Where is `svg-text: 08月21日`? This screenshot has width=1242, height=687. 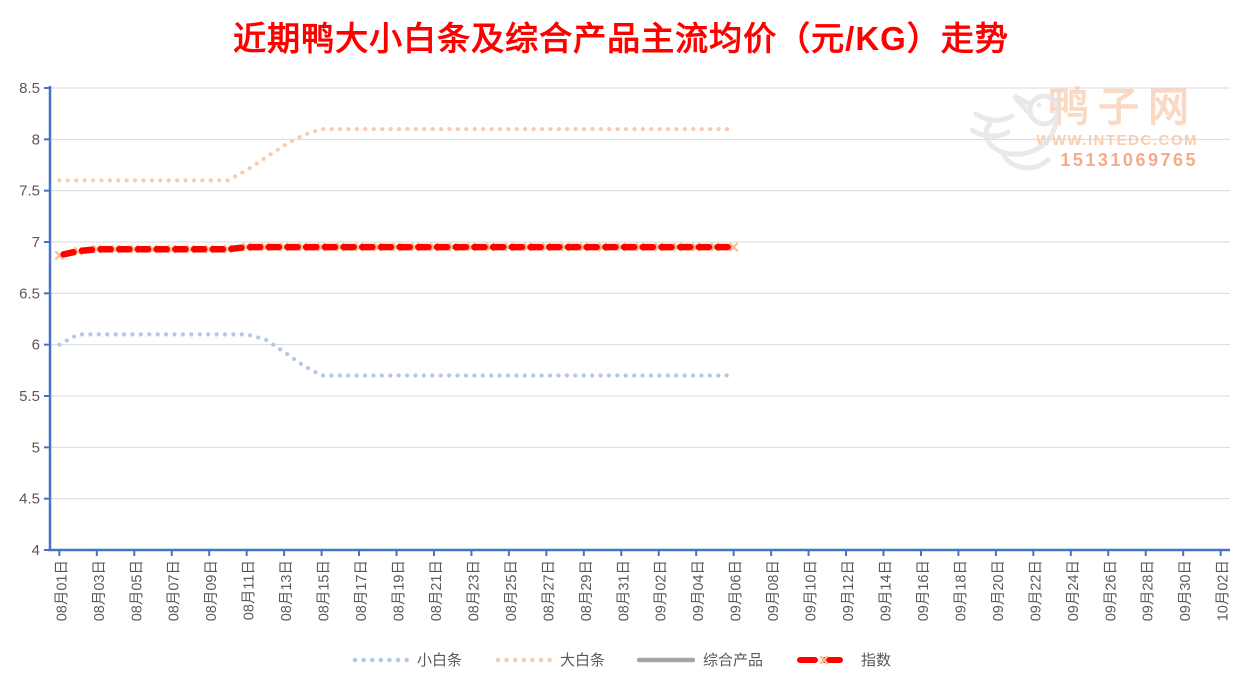 svg-text: 08月21日 is located at coordinates (437, 590).